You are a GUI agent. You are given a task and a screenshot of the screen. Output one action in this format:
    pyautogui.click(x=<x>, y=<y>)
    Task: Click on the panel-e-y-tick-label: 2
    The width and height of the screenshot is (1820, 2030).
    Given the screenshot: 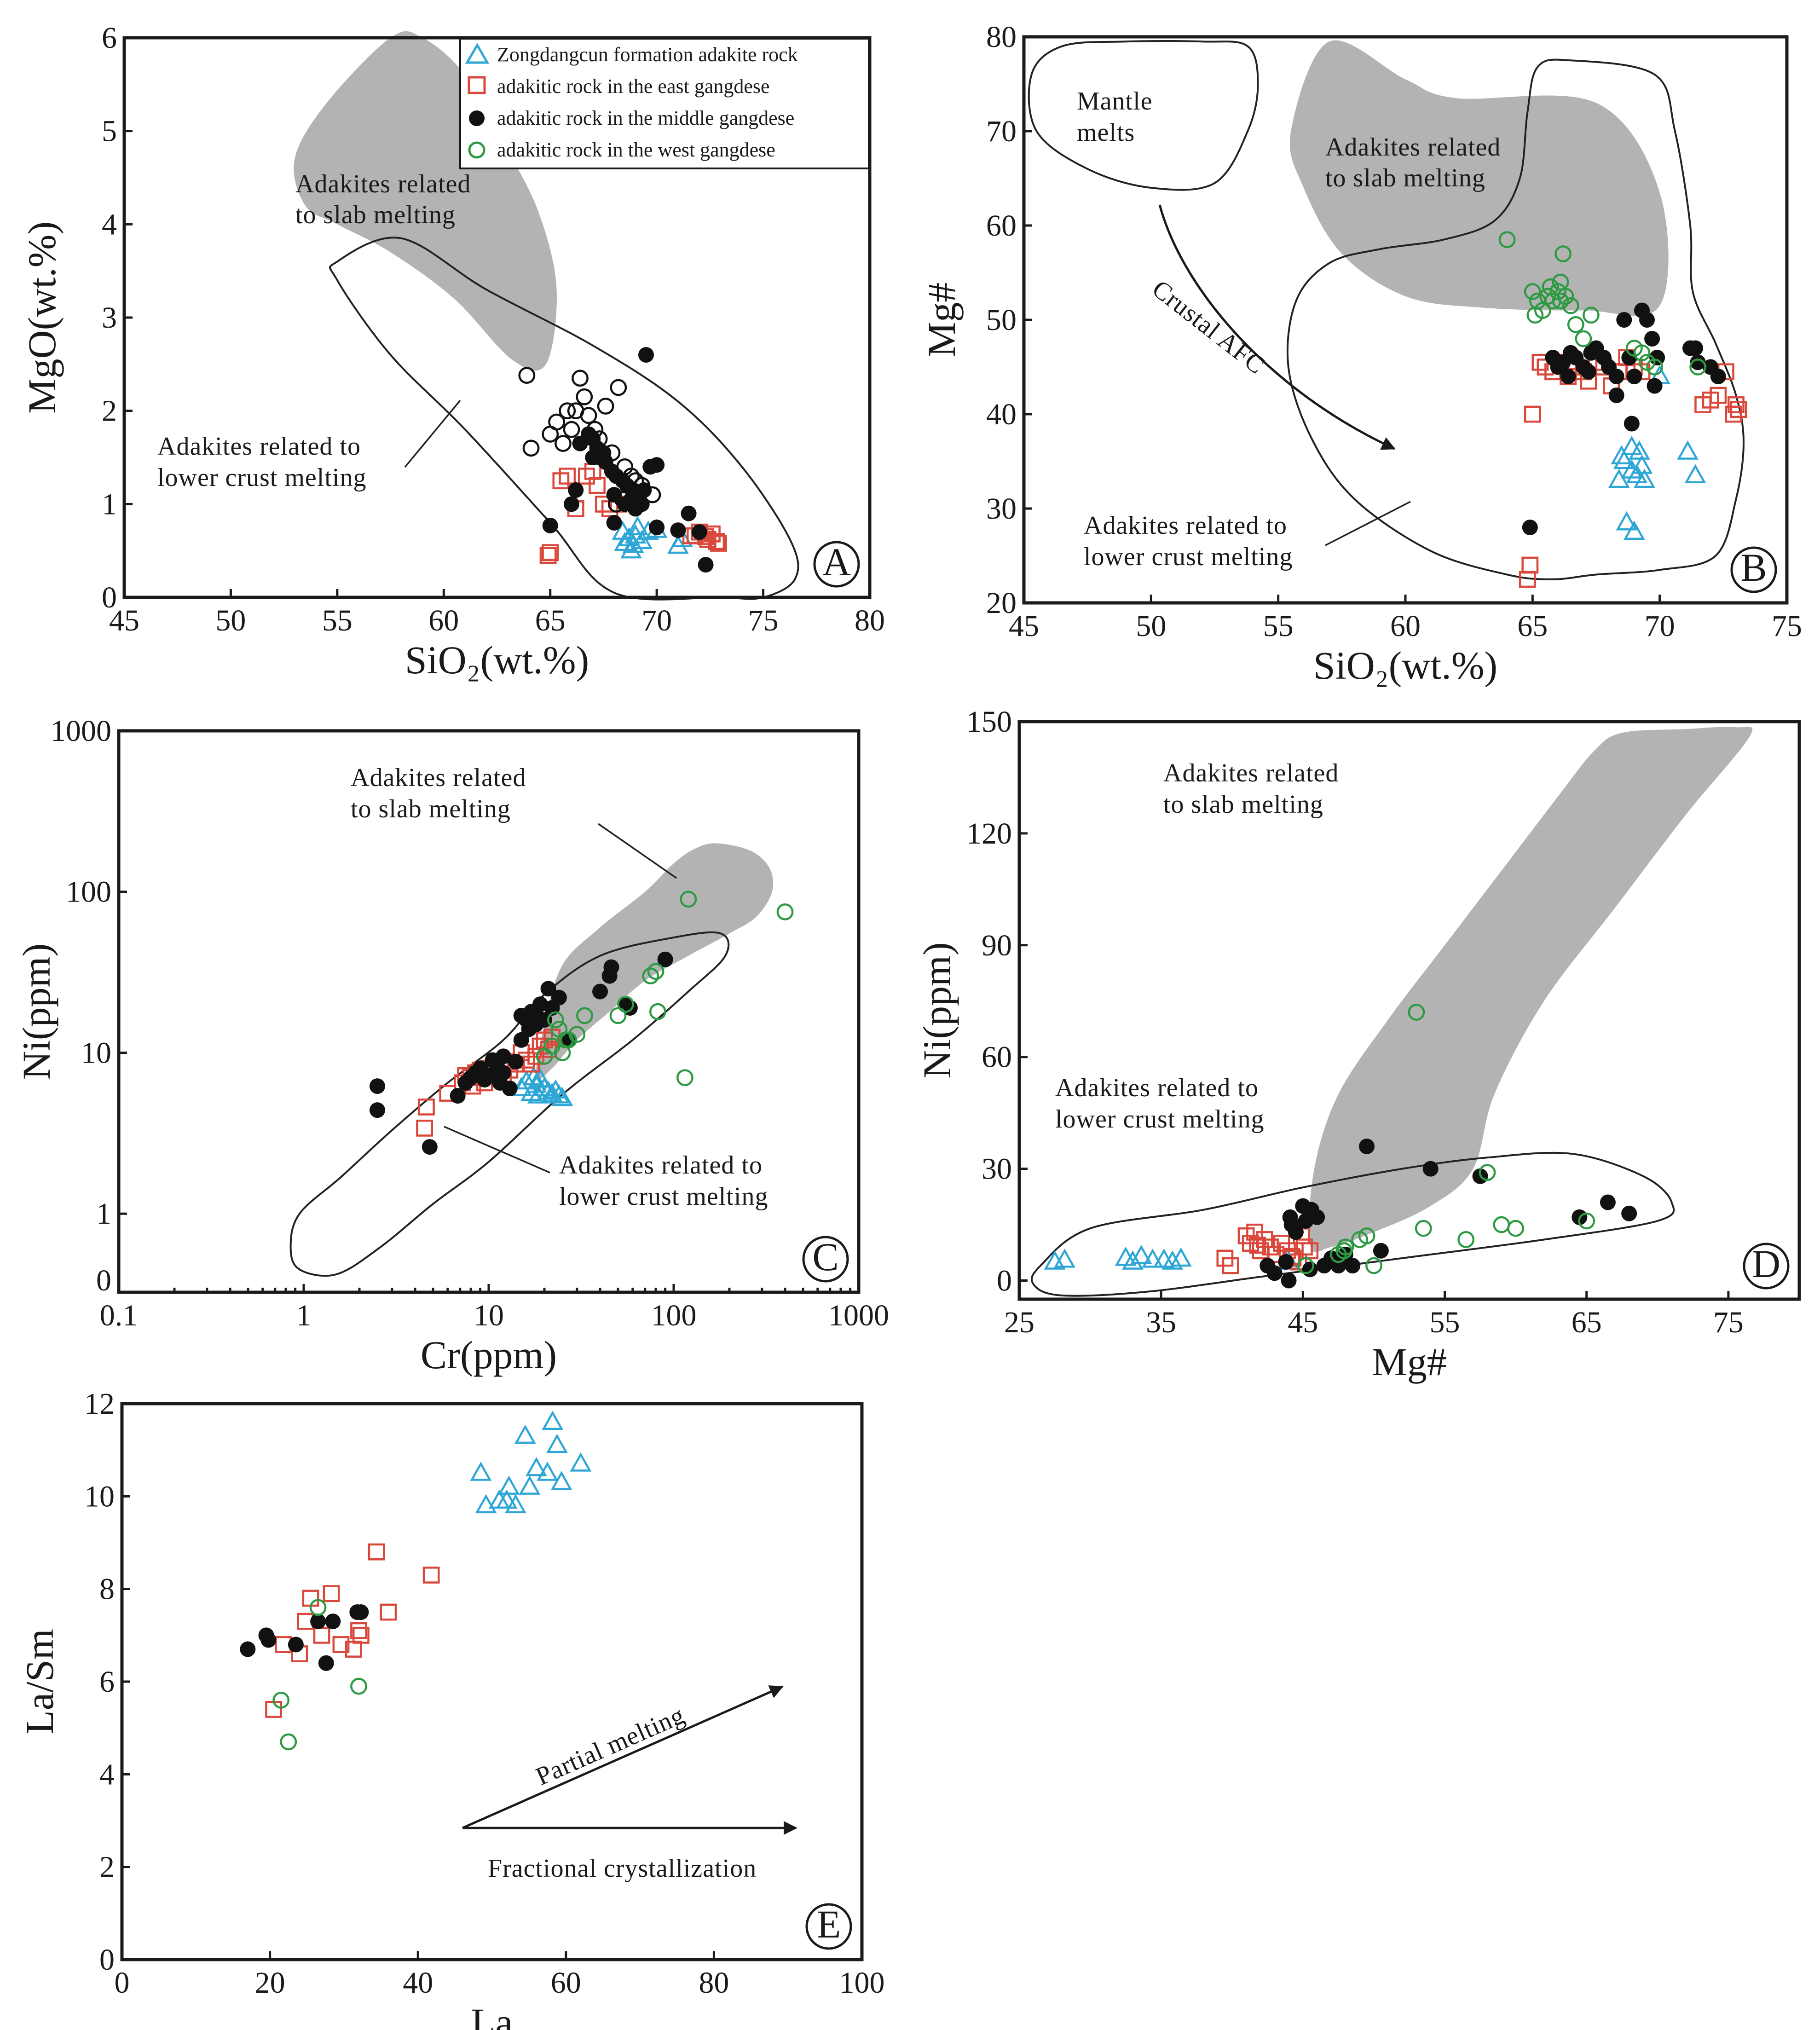 What is the action you would take?
    pyautogui.click(x=107, y=1867)
    